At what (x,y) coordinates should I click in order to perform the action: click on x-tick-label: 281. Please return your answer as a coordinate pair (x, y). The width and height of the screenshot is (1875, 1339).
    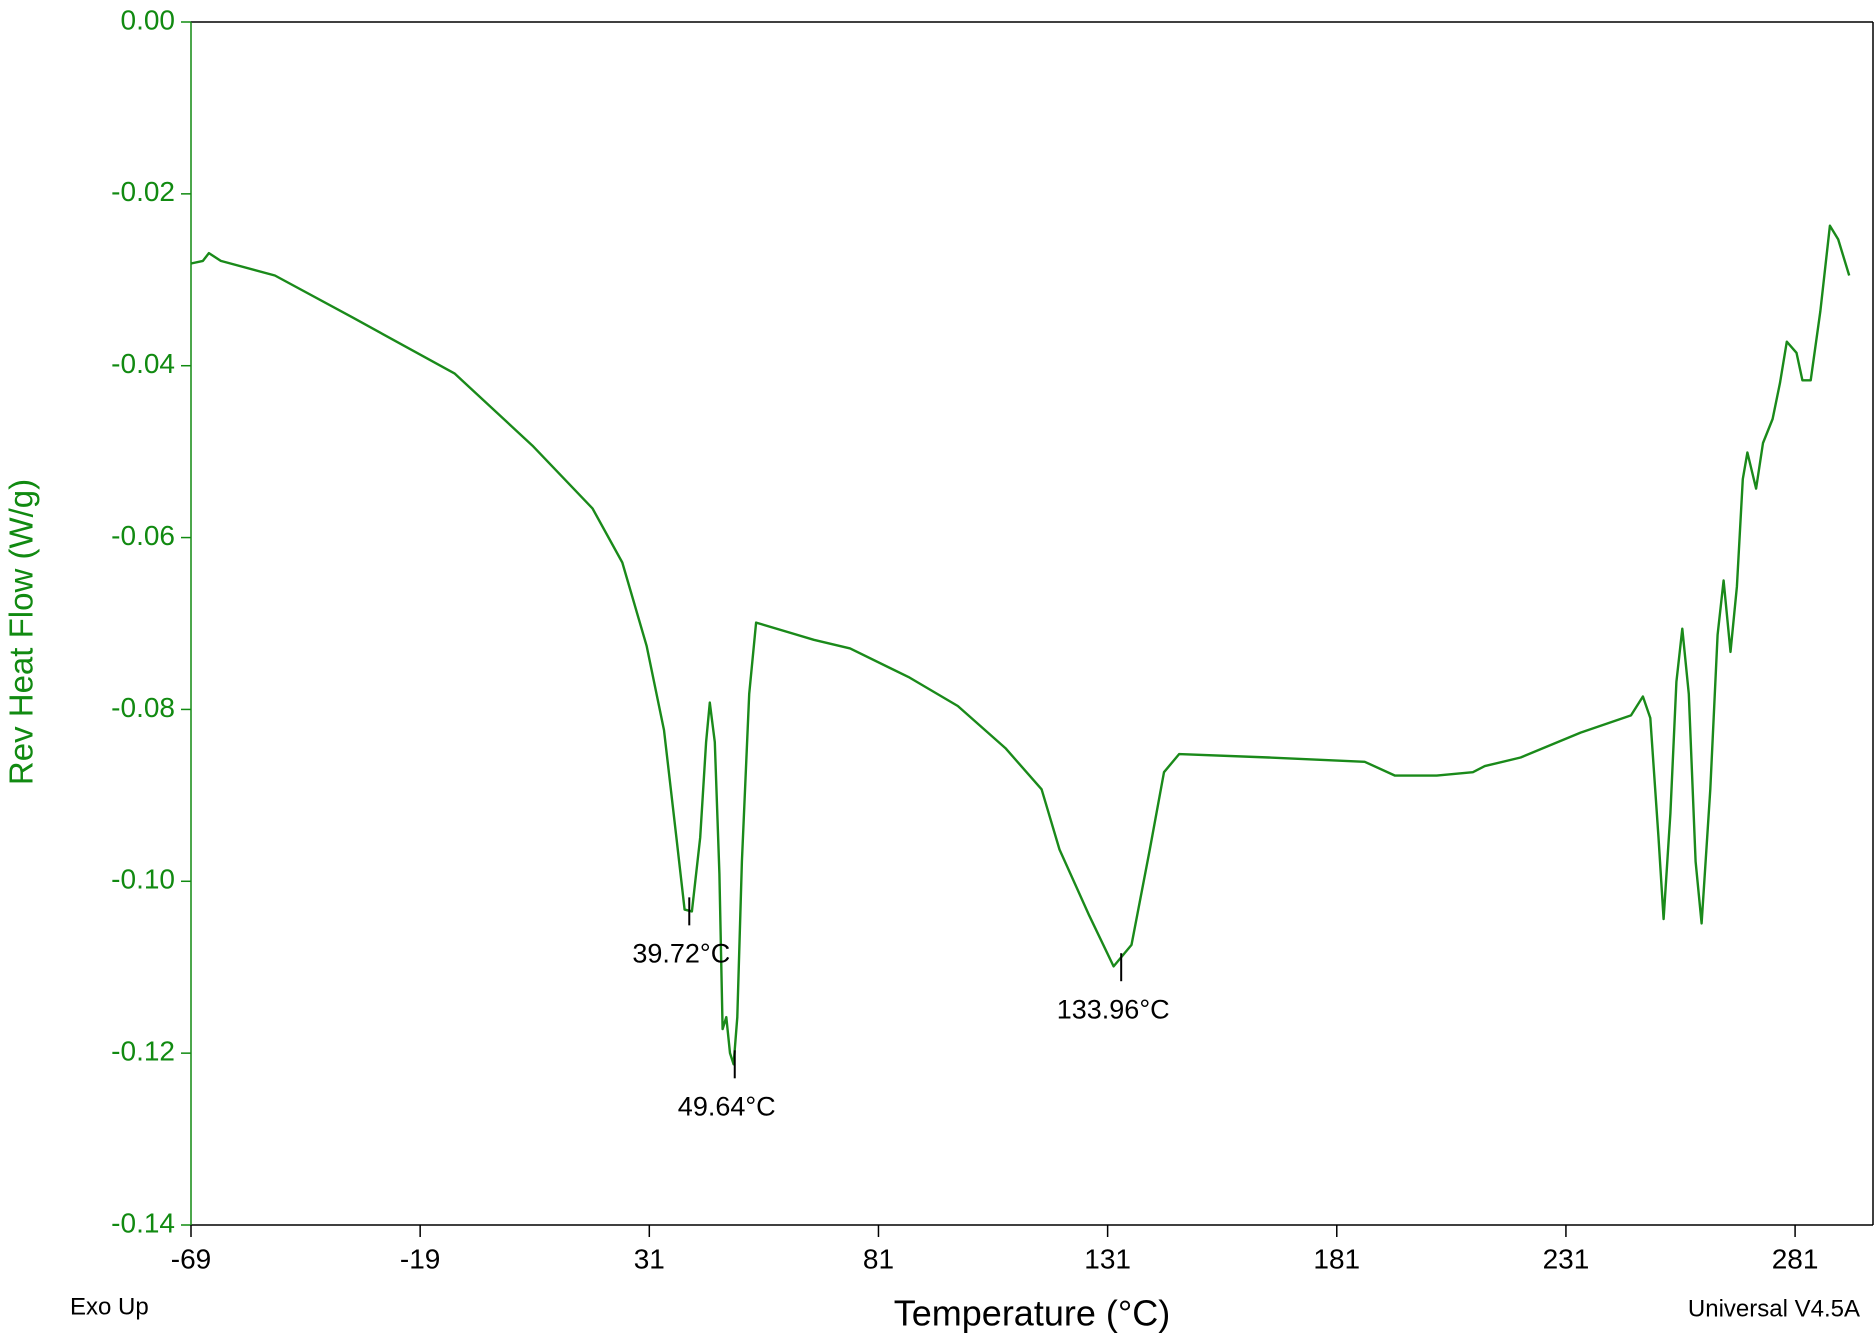
    Looking at the image, I should click on (1795, 1258).